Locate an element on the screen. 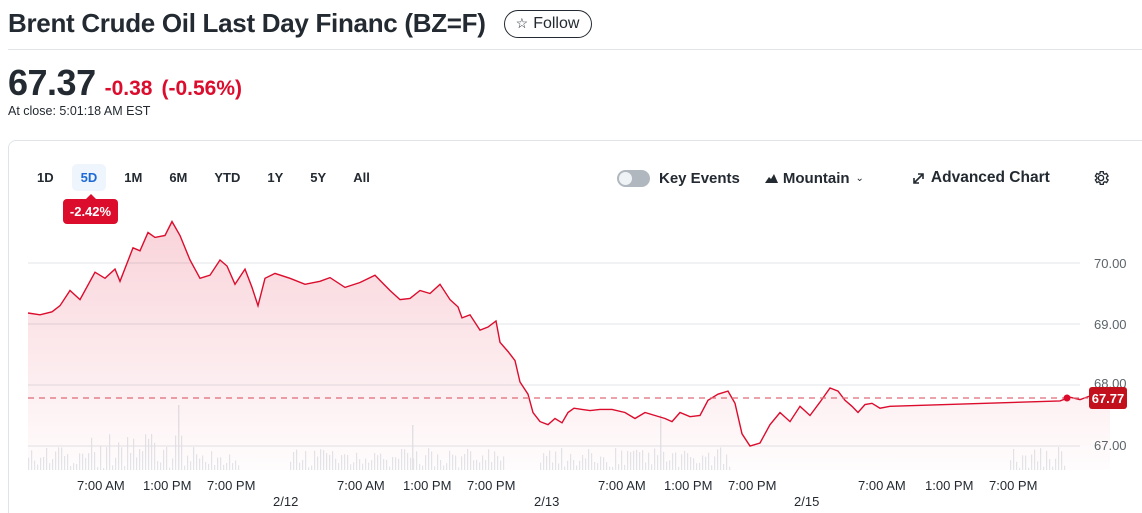 This screenshot has width=1142, height=513. date-label: 2/12 is located at coordinates (286, 501).